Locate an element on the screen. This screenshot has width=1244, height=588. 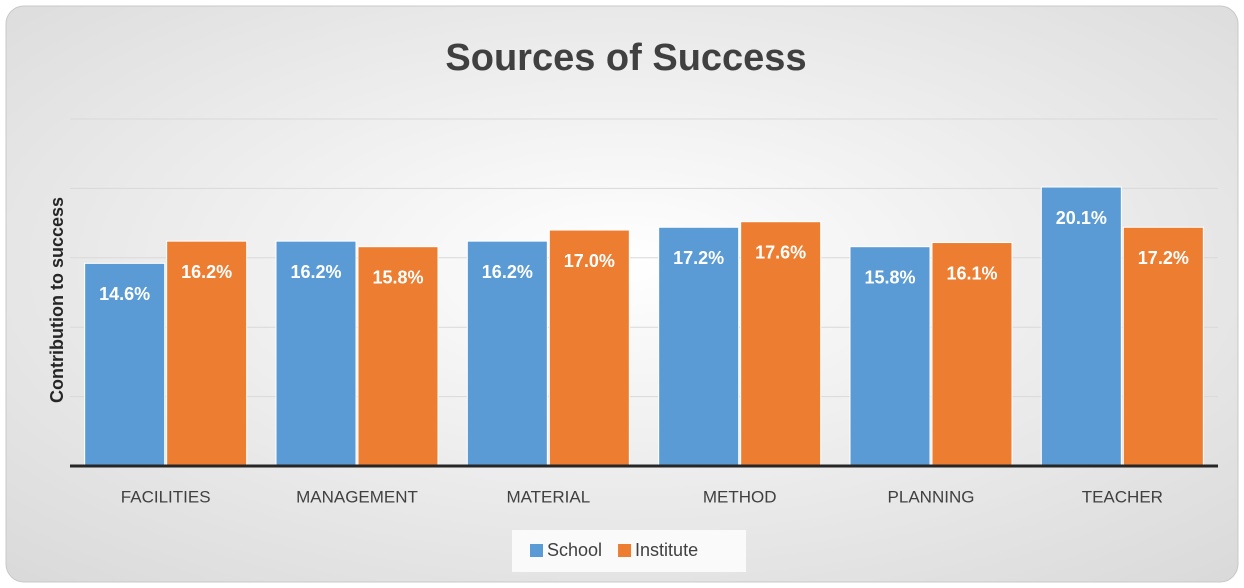
x-tick-label: FACILITIES is located at coordinates (166, 496).